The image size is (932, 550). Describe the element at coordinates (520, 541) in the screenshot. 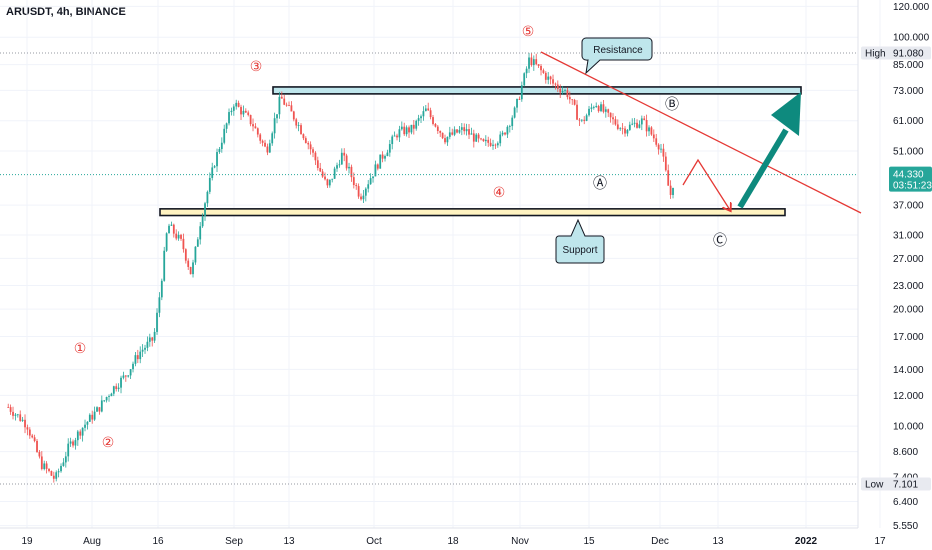

I see `x-tick-label: Nov` at that location.